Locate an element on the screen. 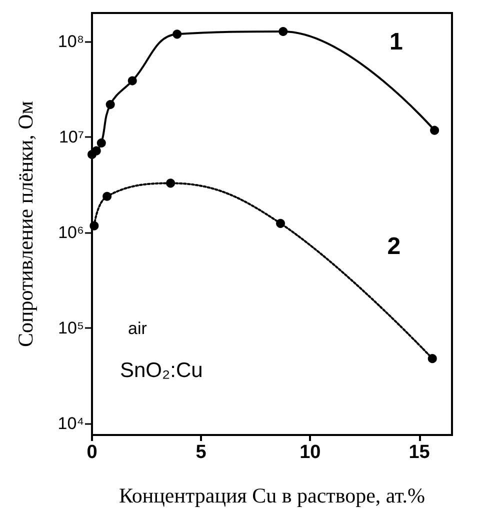  y-axis-title: Сопротивление плёнки, Ом is located at coordinates (26, 224).